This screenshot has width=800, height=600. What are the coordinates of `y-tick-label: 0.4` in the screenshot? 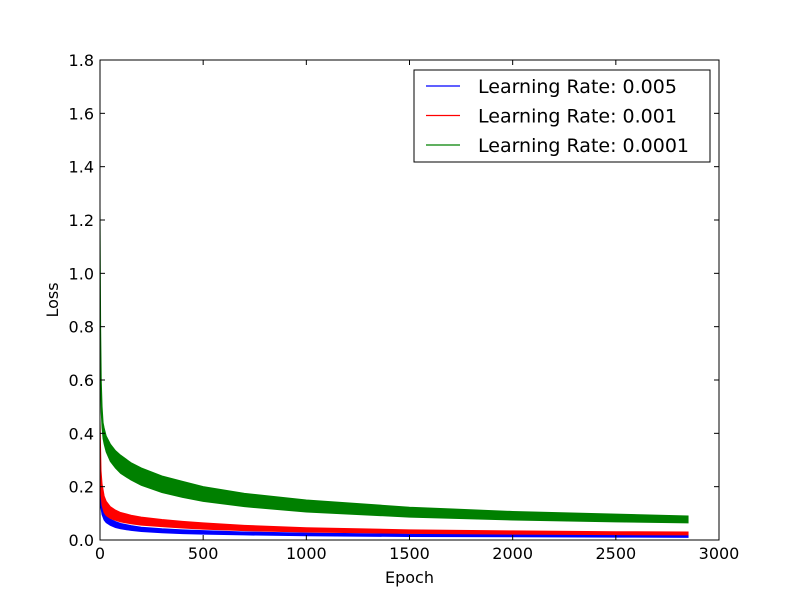 It's located at (81, 433).